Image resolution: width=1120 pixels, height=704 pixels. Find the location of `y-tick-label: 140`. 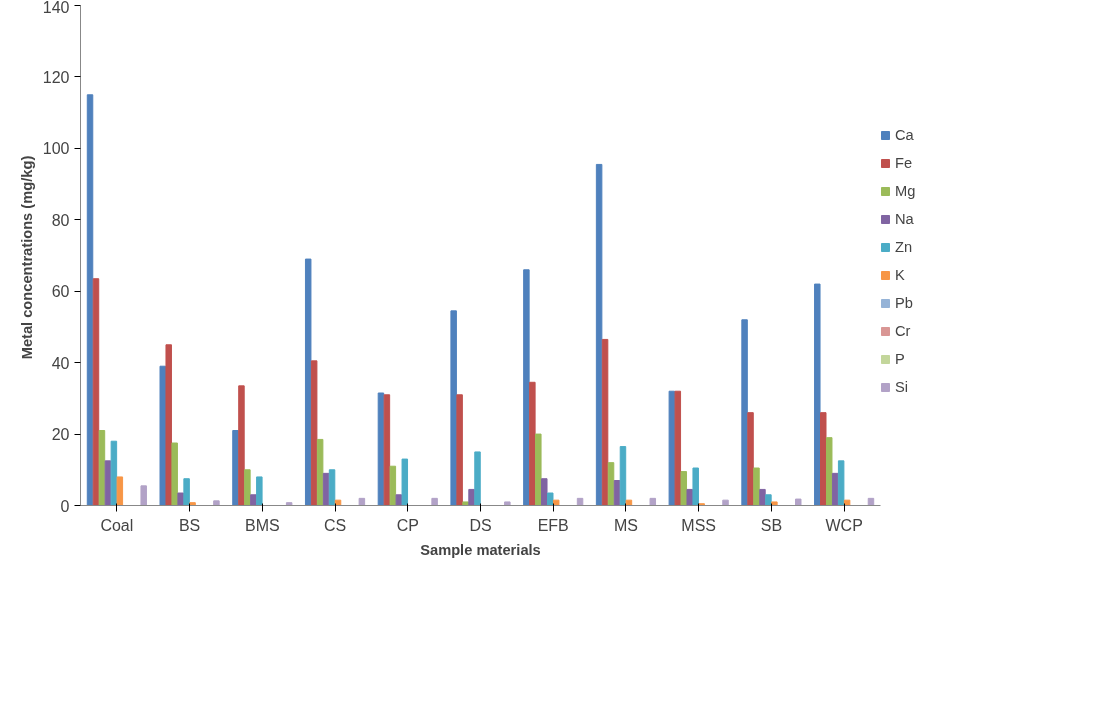

y-tick-label: 140 is located at coordinates (56, 8).